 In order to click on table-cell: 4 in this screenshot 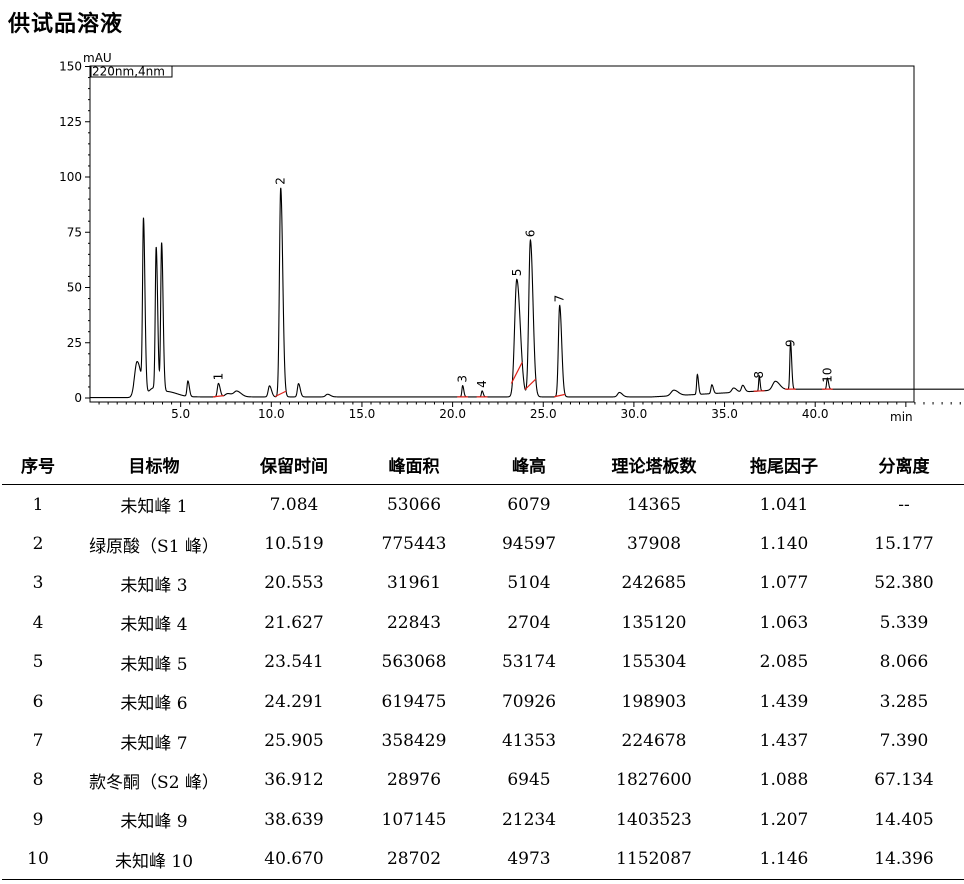, I will do `click(38, 622)`.